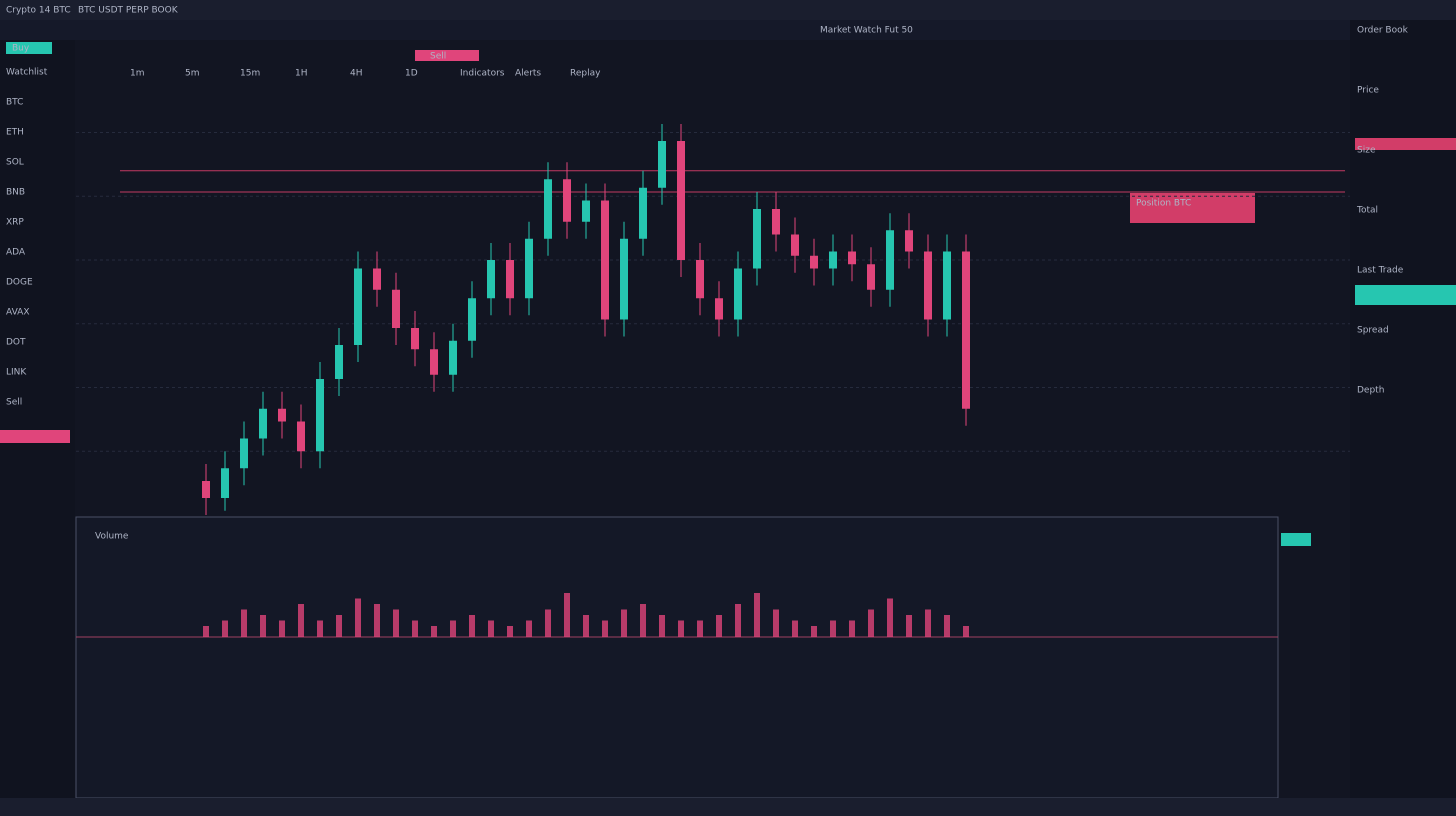  Describe the element at coordinates (14, 403) in the screenshot. I see `watchlist-item: Sell` at that location.